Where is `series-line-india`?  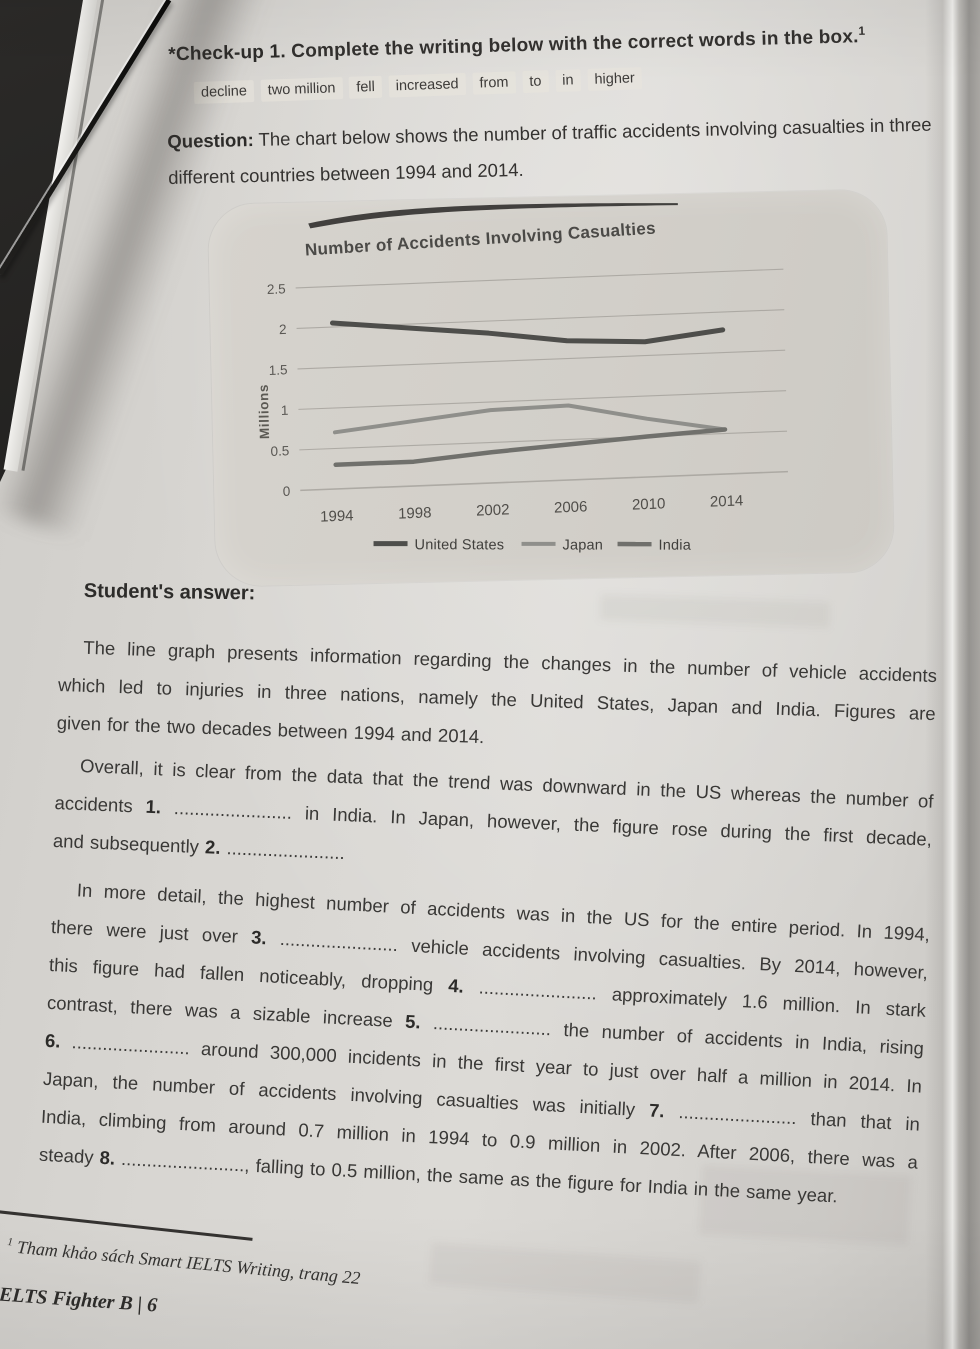 series-line-india is located at coordinates (530, 447).